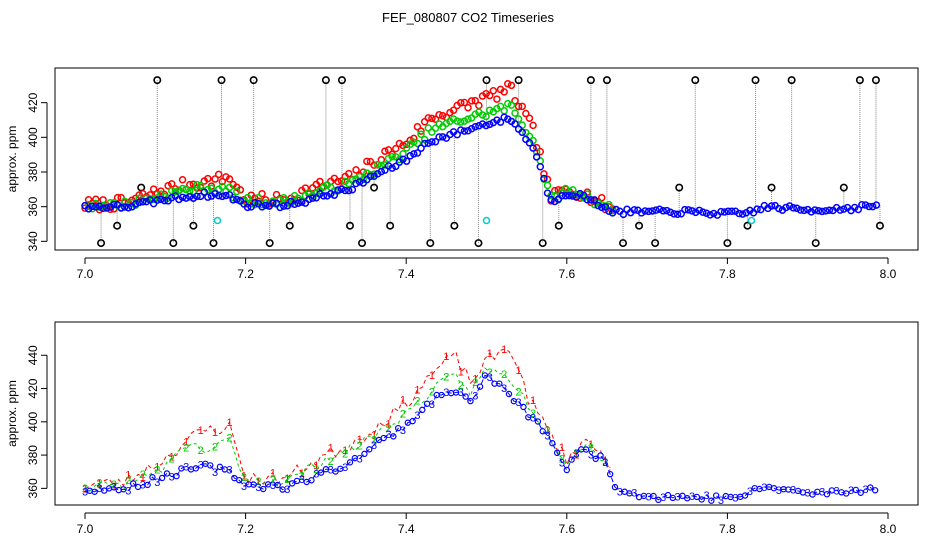 This screenshot has height=540, width=936. I want to click on x-tick-label: 7.4, so click(406, 274).